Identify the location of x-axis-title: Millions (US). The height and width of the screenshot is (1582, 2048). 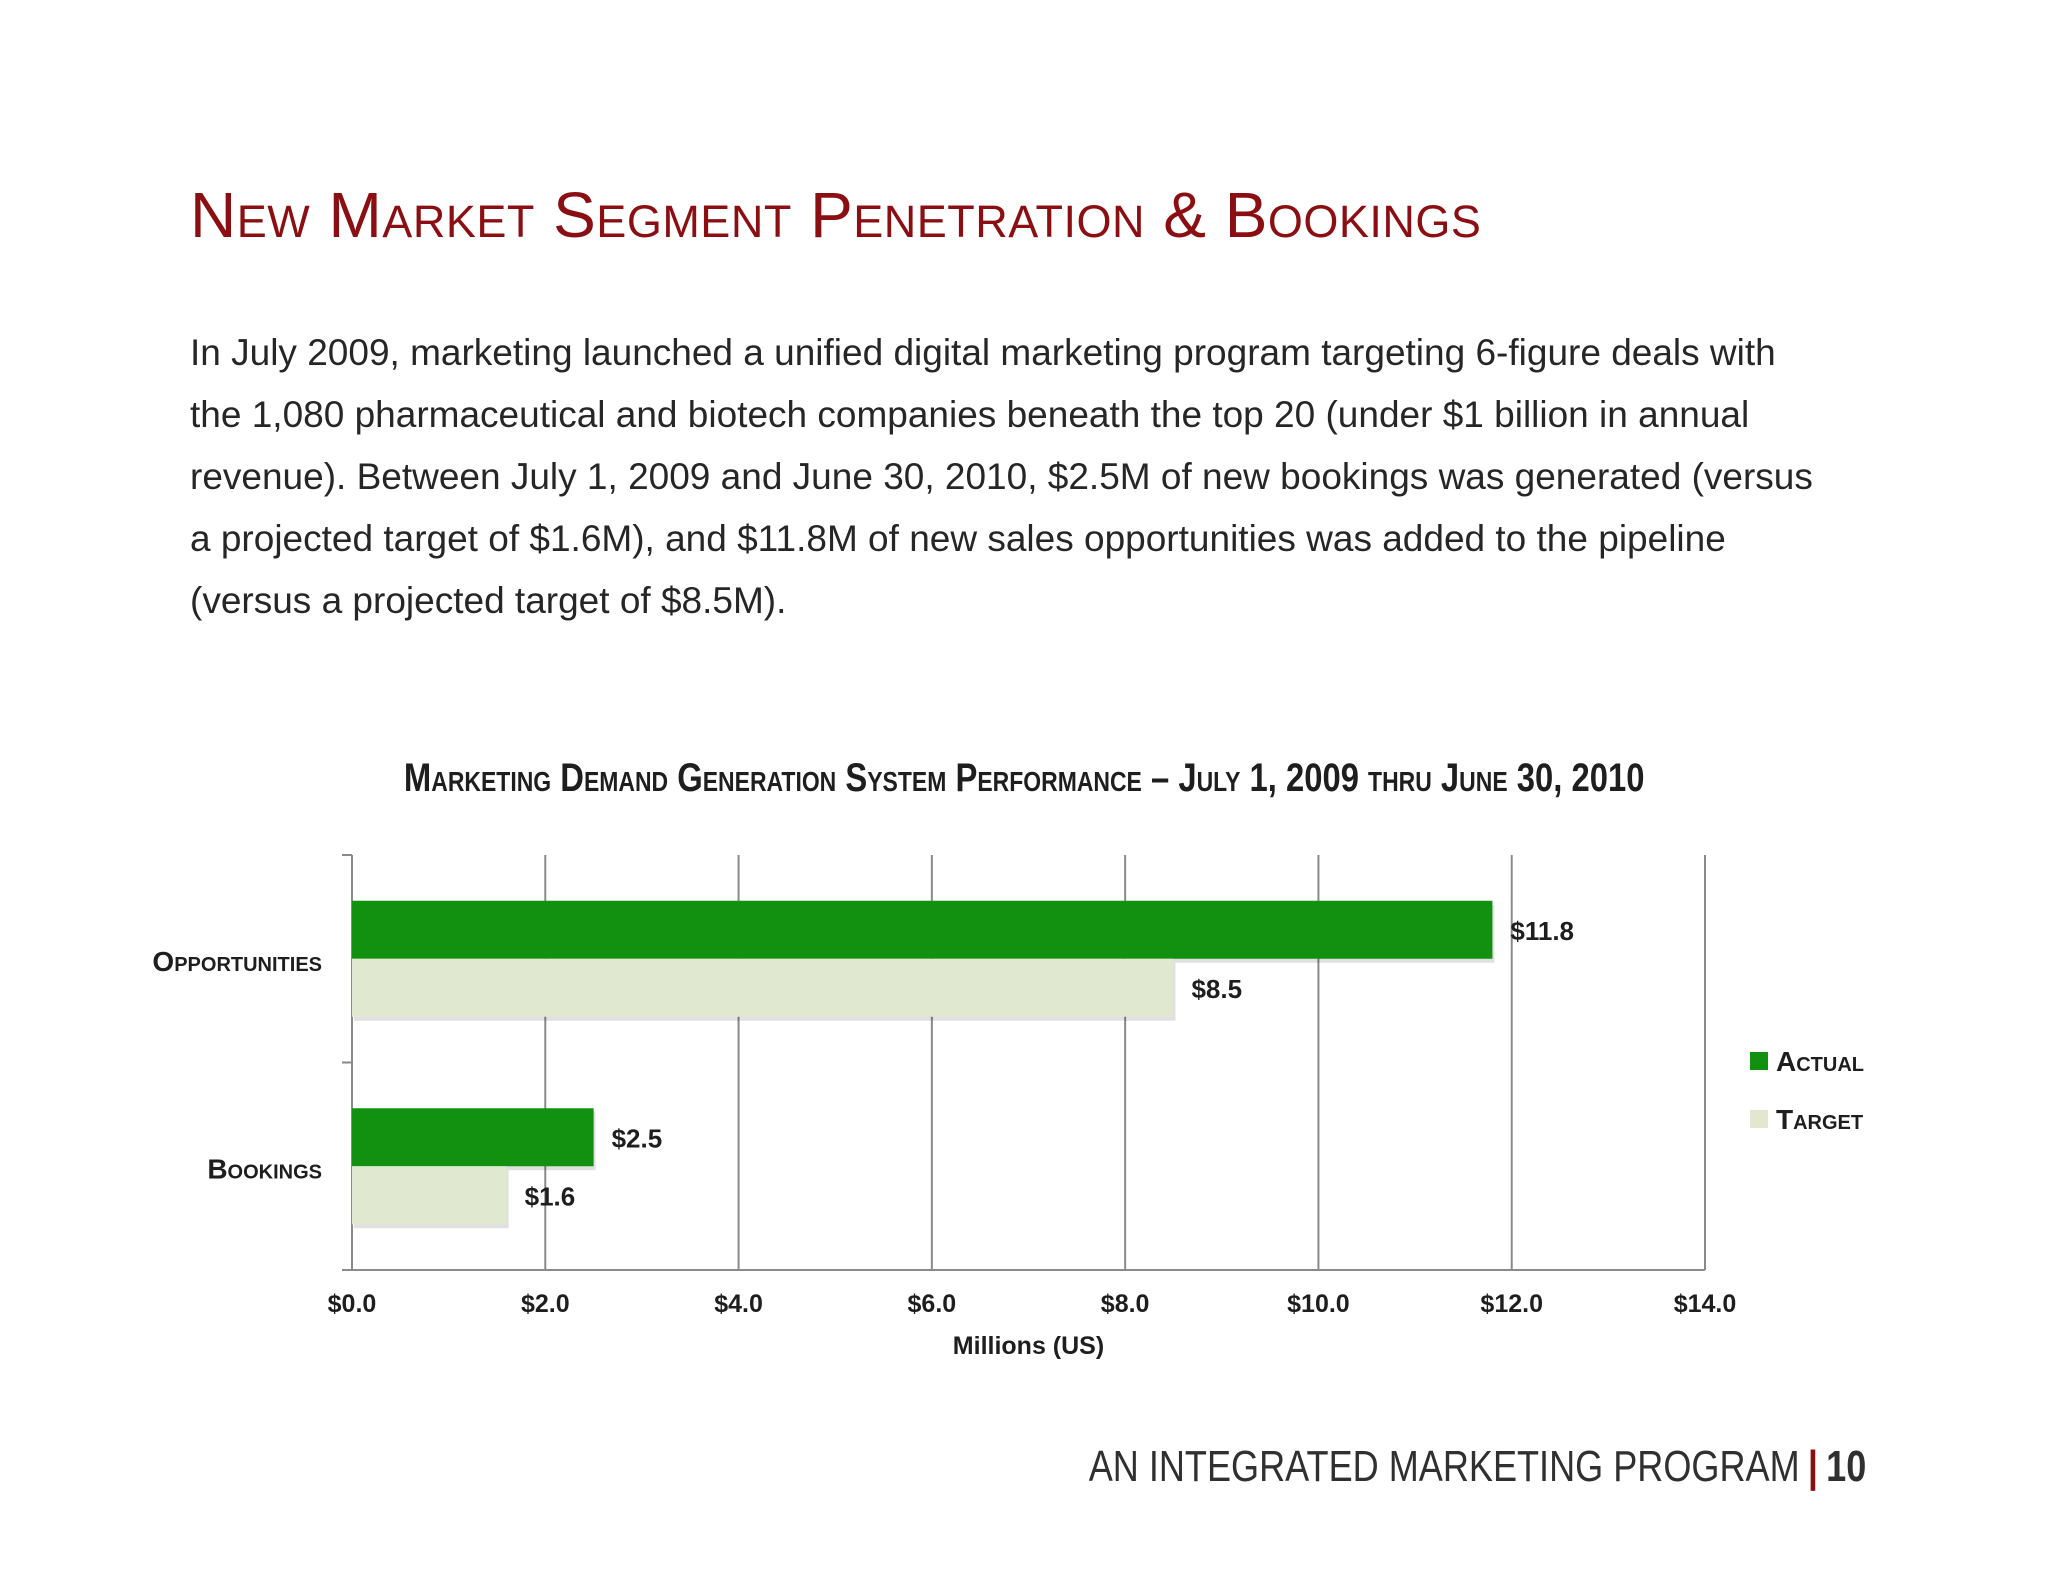
(1028, 1346).